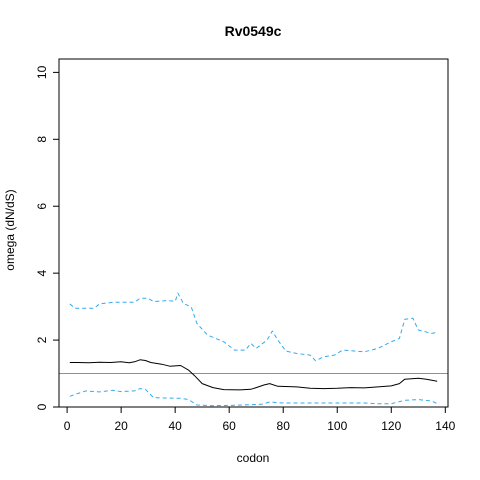 This screenshot has height=480, width=480. What do you see at coordinates (284, 426) in the screenshot?
I see `x-tick-label: 80` at bounding box center [284, 426].